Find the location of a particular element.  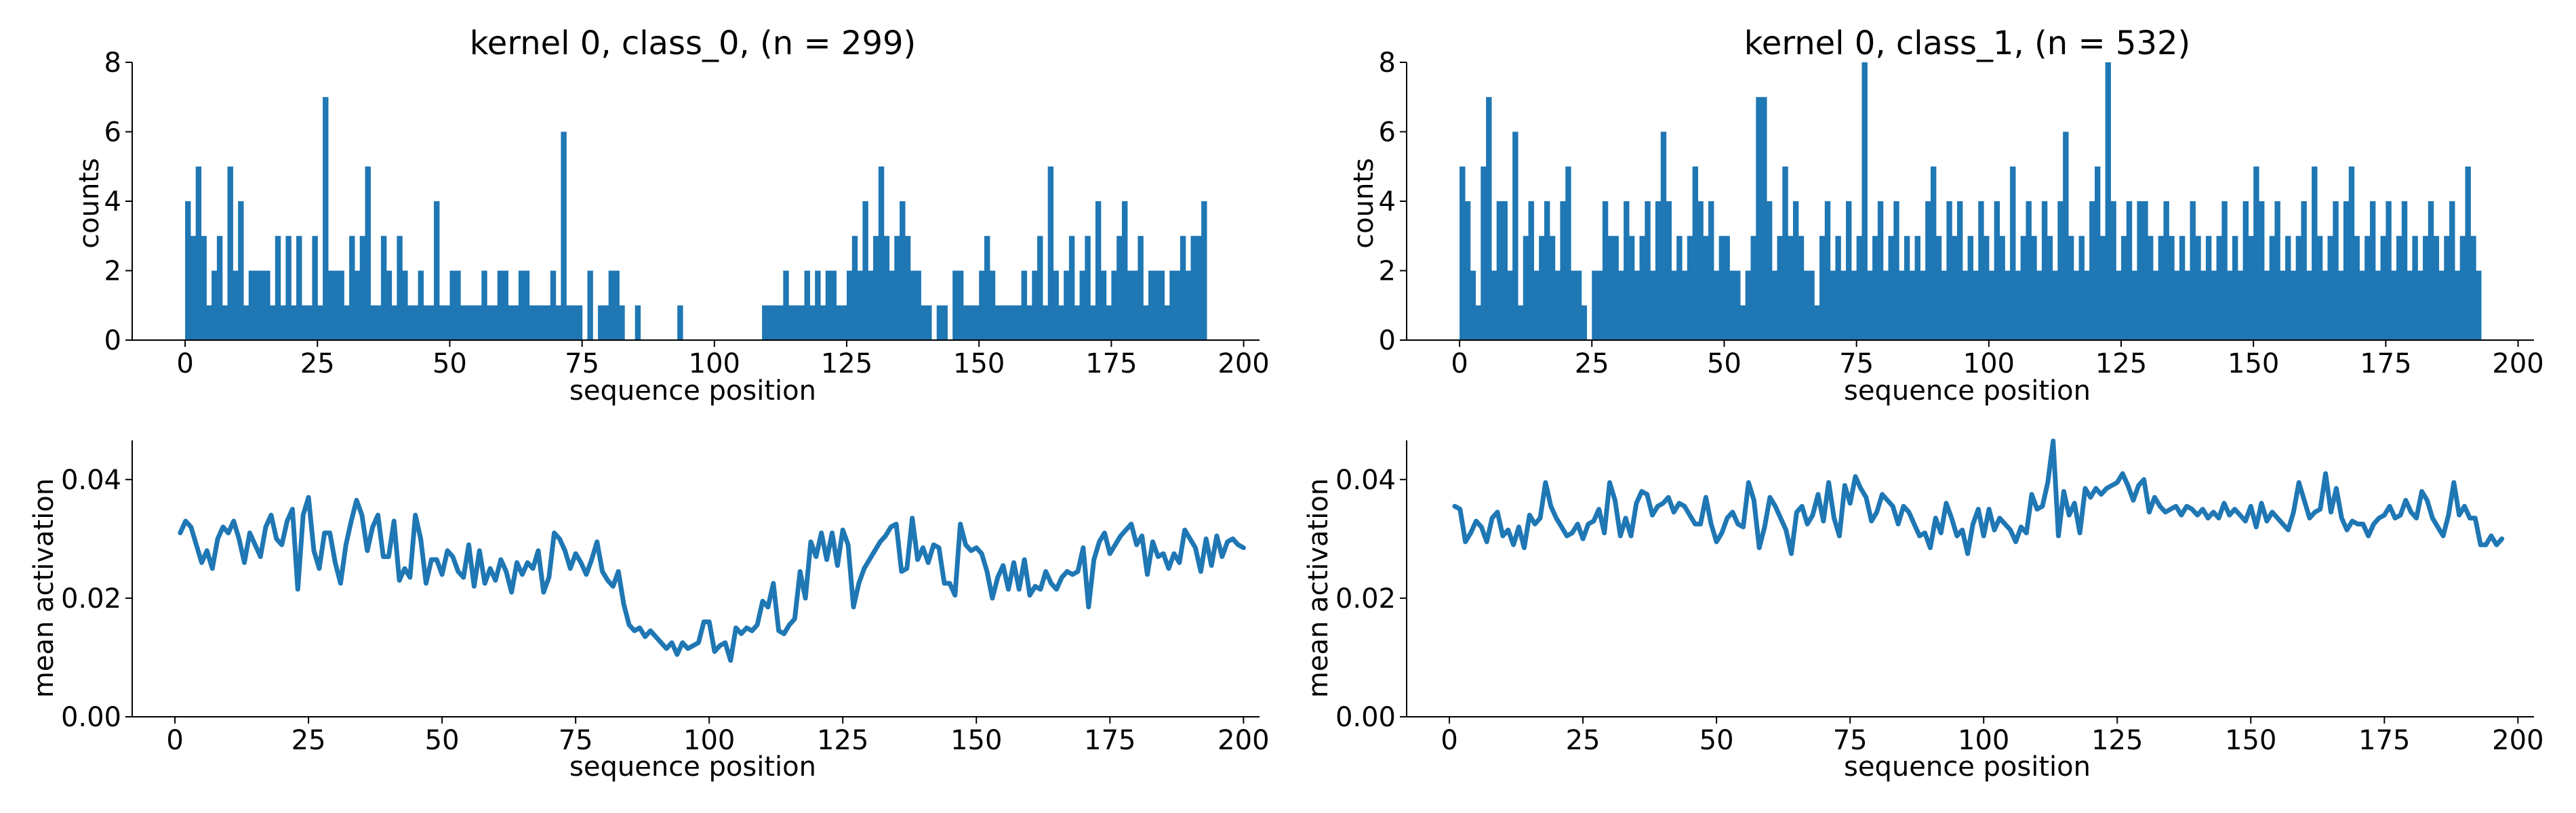

y-tick-label: 4 is located at coordinates (112, 201).